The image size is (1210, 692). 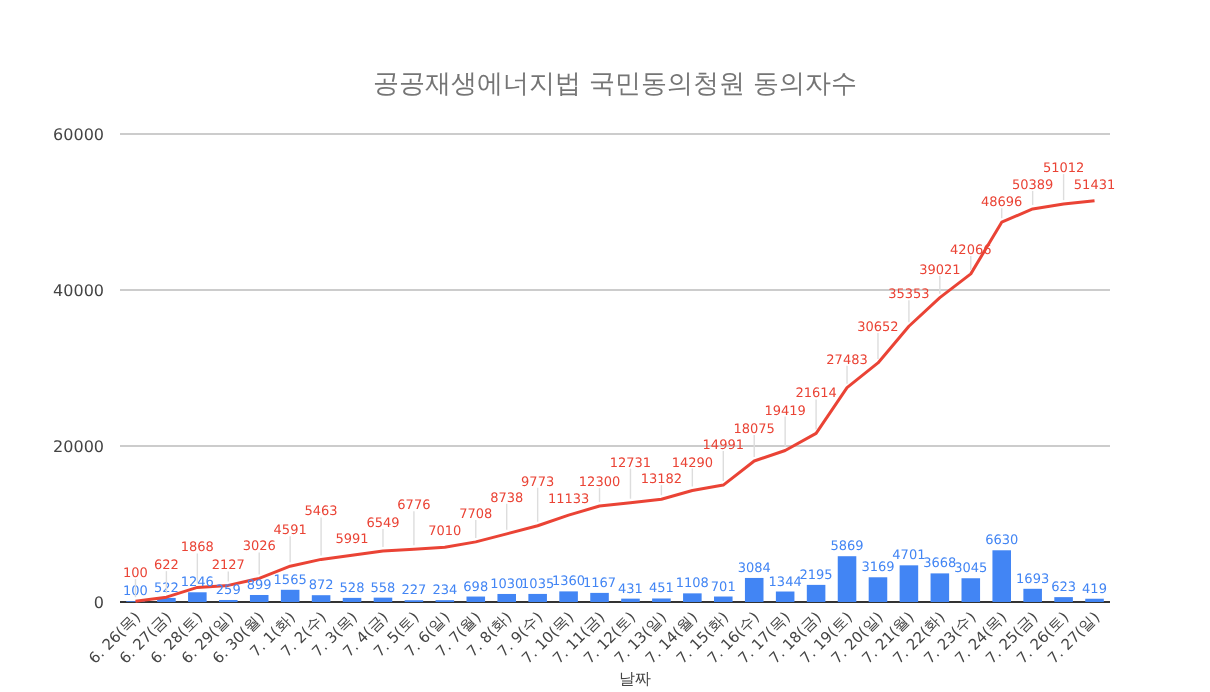 What do you see at coordinates (78, 135) in the screenshot?
I see `y-tick-label: 60000` at bounding box center [78, 135].